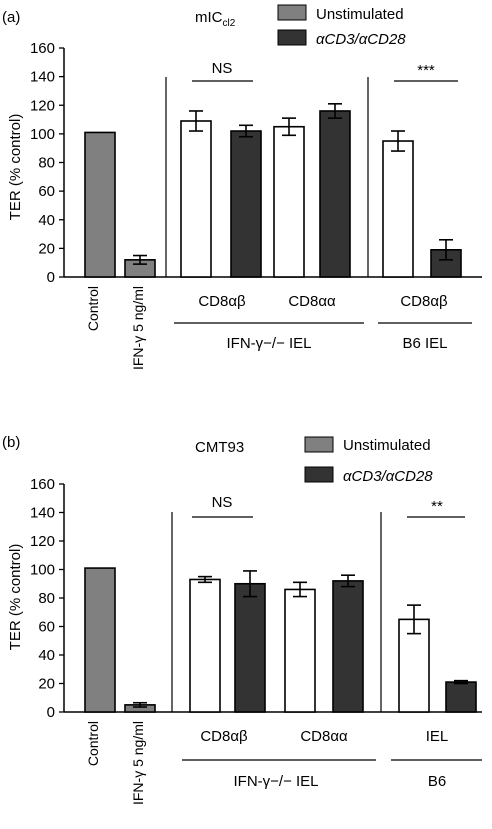  I want to click on panel-b-bracket-label-1: IFN-γ−/− IEL, so click(275, 781).